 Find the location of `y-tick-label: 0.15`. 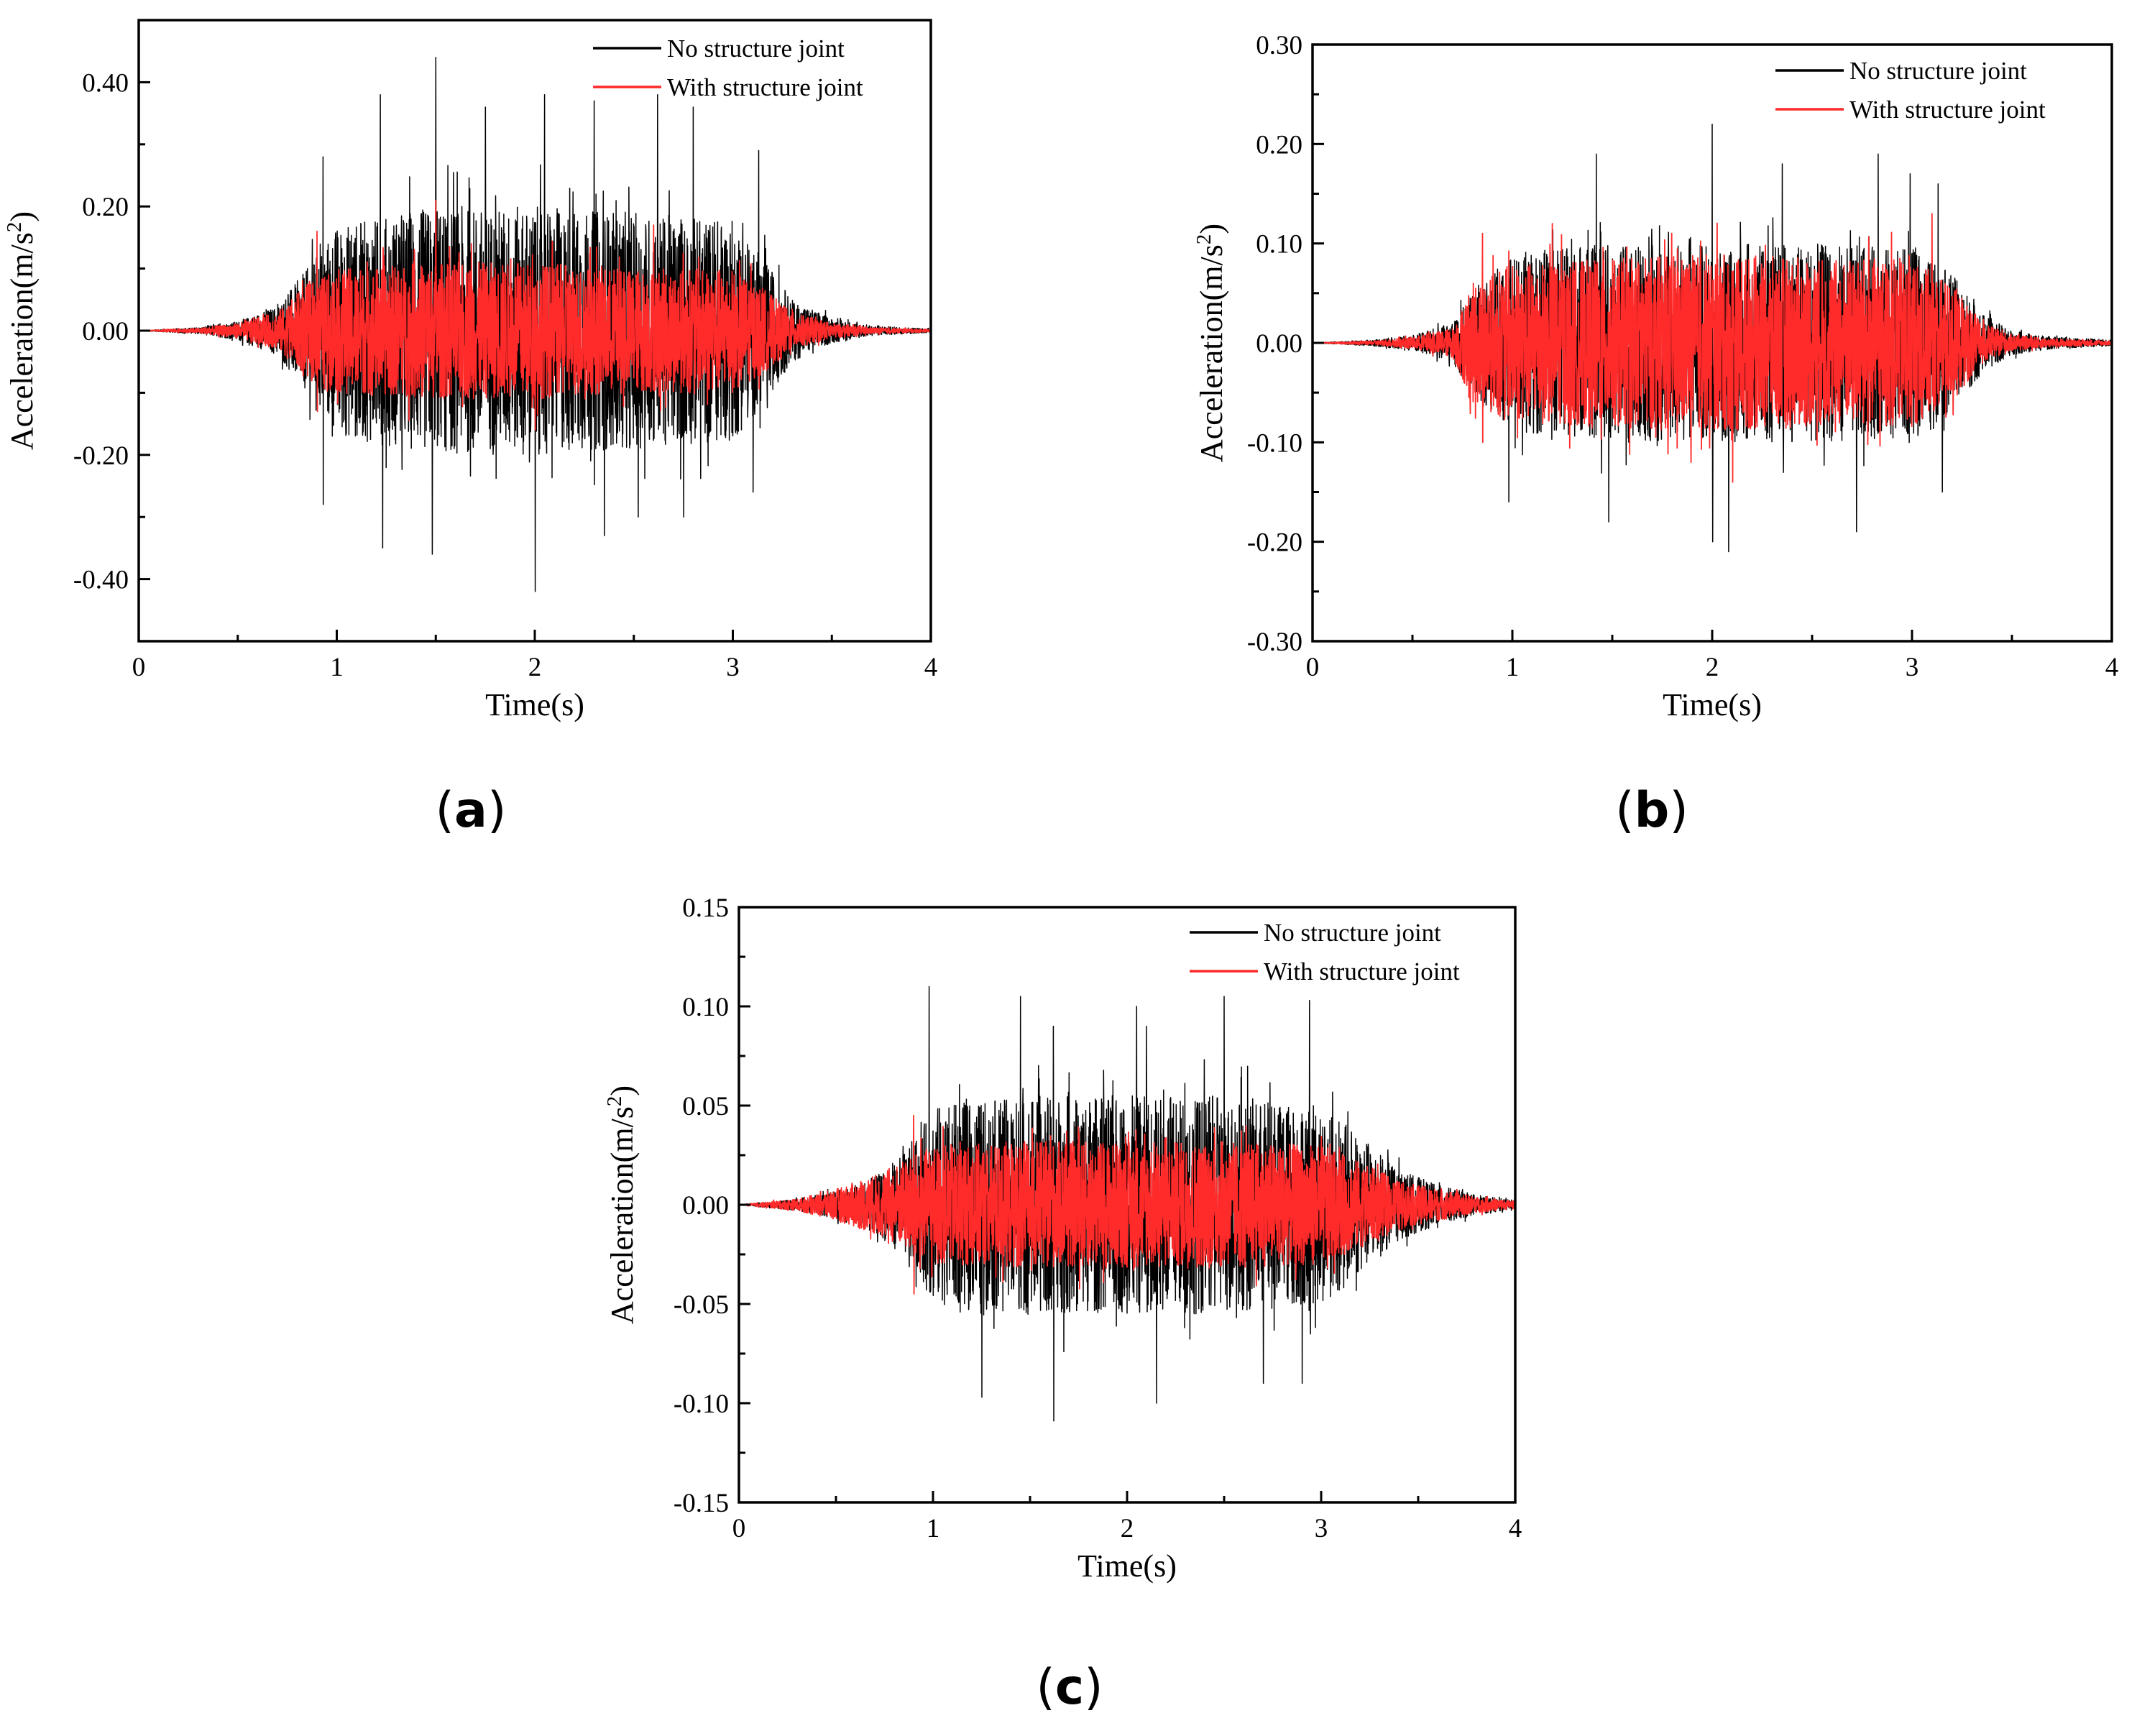

y-tick-label: 0.15 is located at coordinates (705, 908).